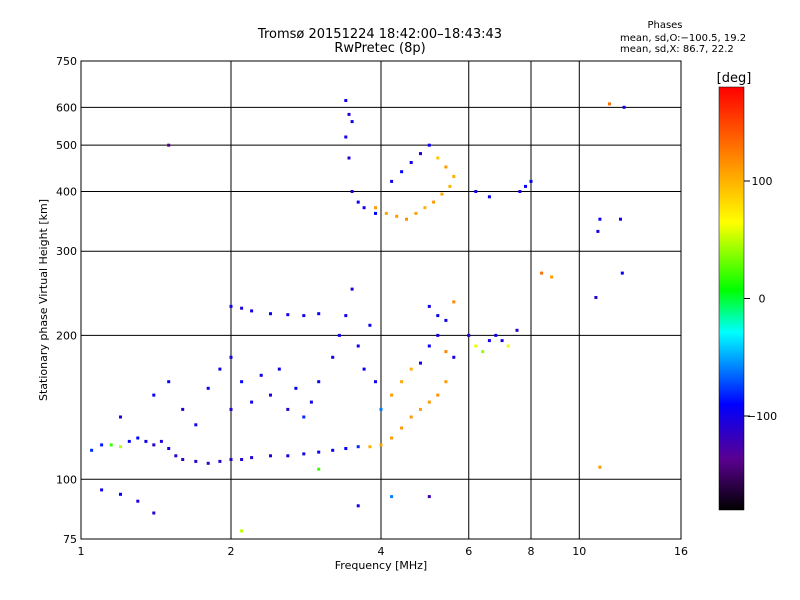 Image resolution: width=800 pixels, height=600 pixels. Describe the element at coordinates (762, 181) in the screenshot. I see `colorbar-tick-label: 100` at that location.